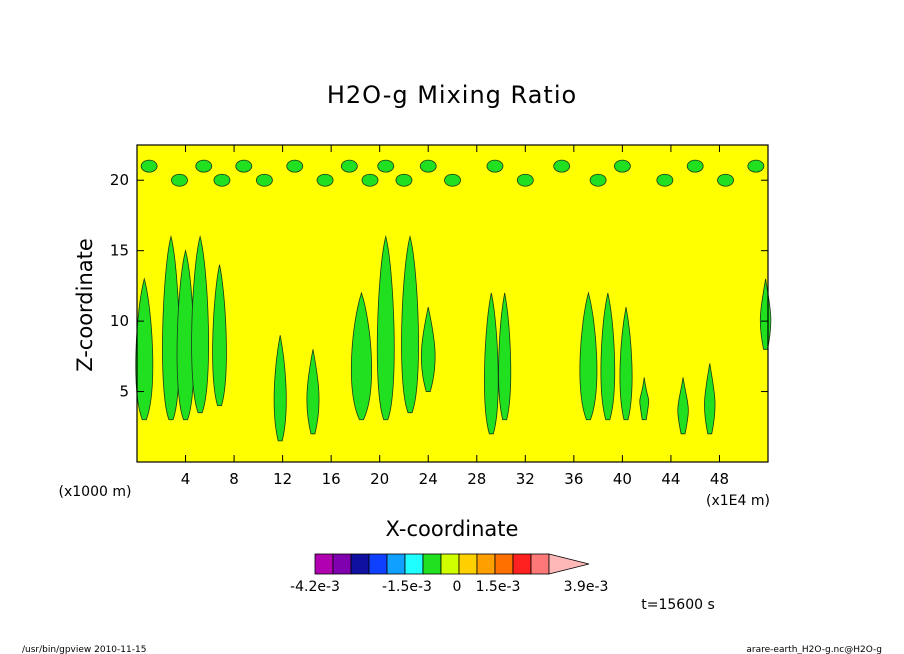 This screenshot has width=904, height=654. I want to click on x-tick-label-28: 28, so click(476, 479).